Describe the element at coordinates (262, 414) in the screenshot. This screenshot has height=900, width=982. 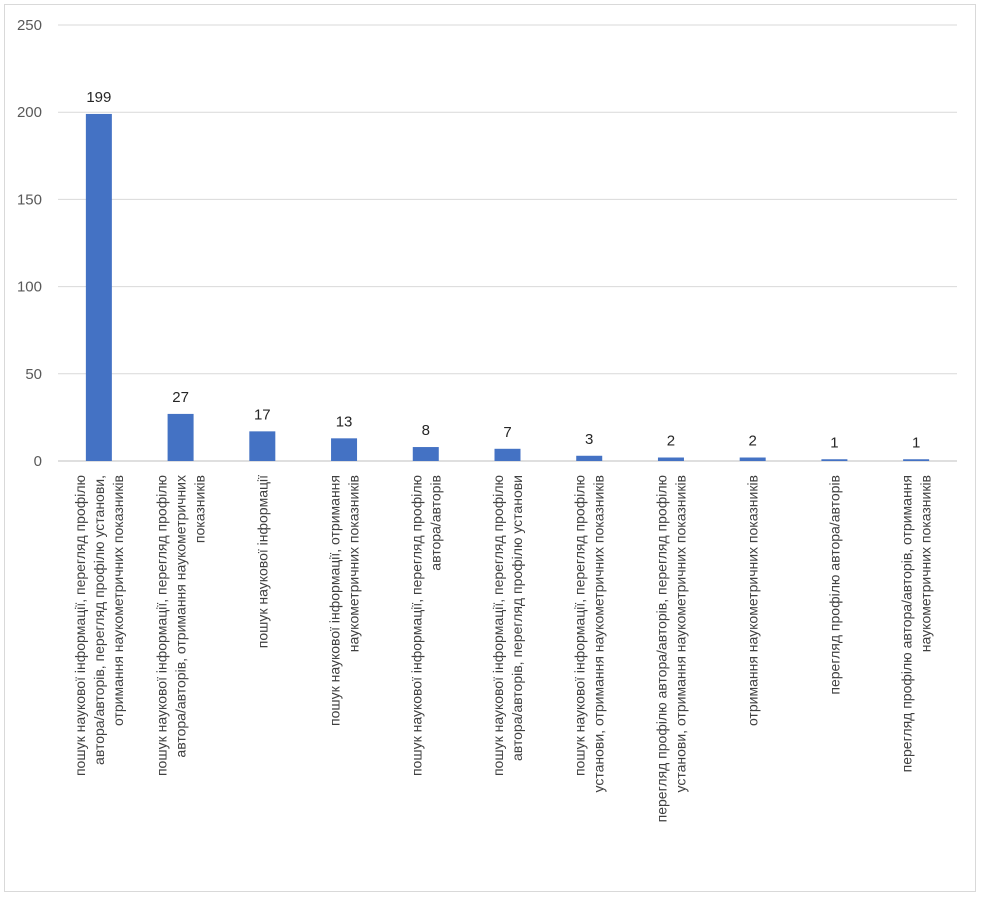
I see `data-label: 17` at that location.